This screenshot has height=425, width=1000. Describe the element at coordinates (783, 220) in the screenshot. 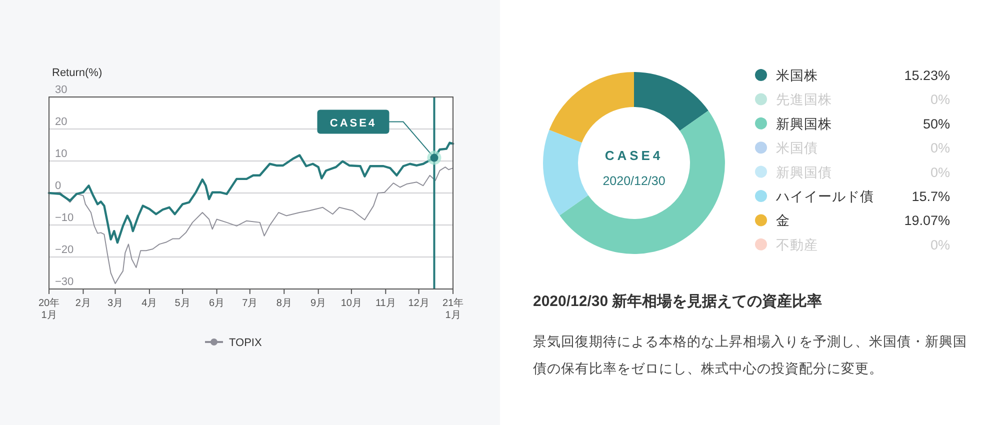

I see `legend-label: 金` at that location.